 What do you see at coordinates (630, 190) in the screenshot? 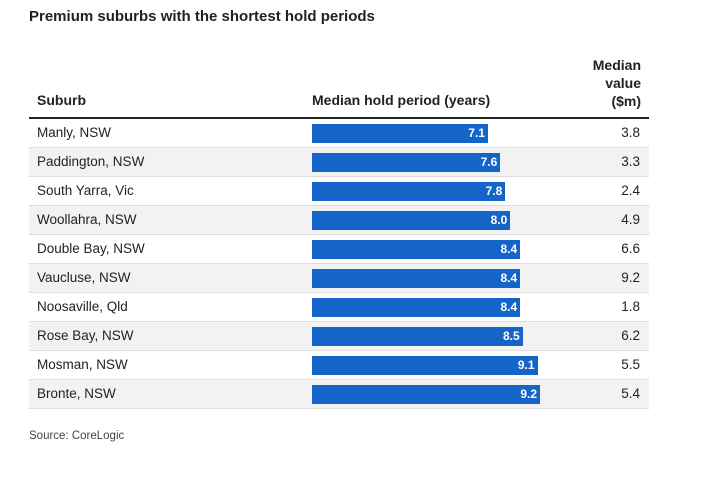
I see `median-value-cell: 2.4` at bounding box center [630, 190].